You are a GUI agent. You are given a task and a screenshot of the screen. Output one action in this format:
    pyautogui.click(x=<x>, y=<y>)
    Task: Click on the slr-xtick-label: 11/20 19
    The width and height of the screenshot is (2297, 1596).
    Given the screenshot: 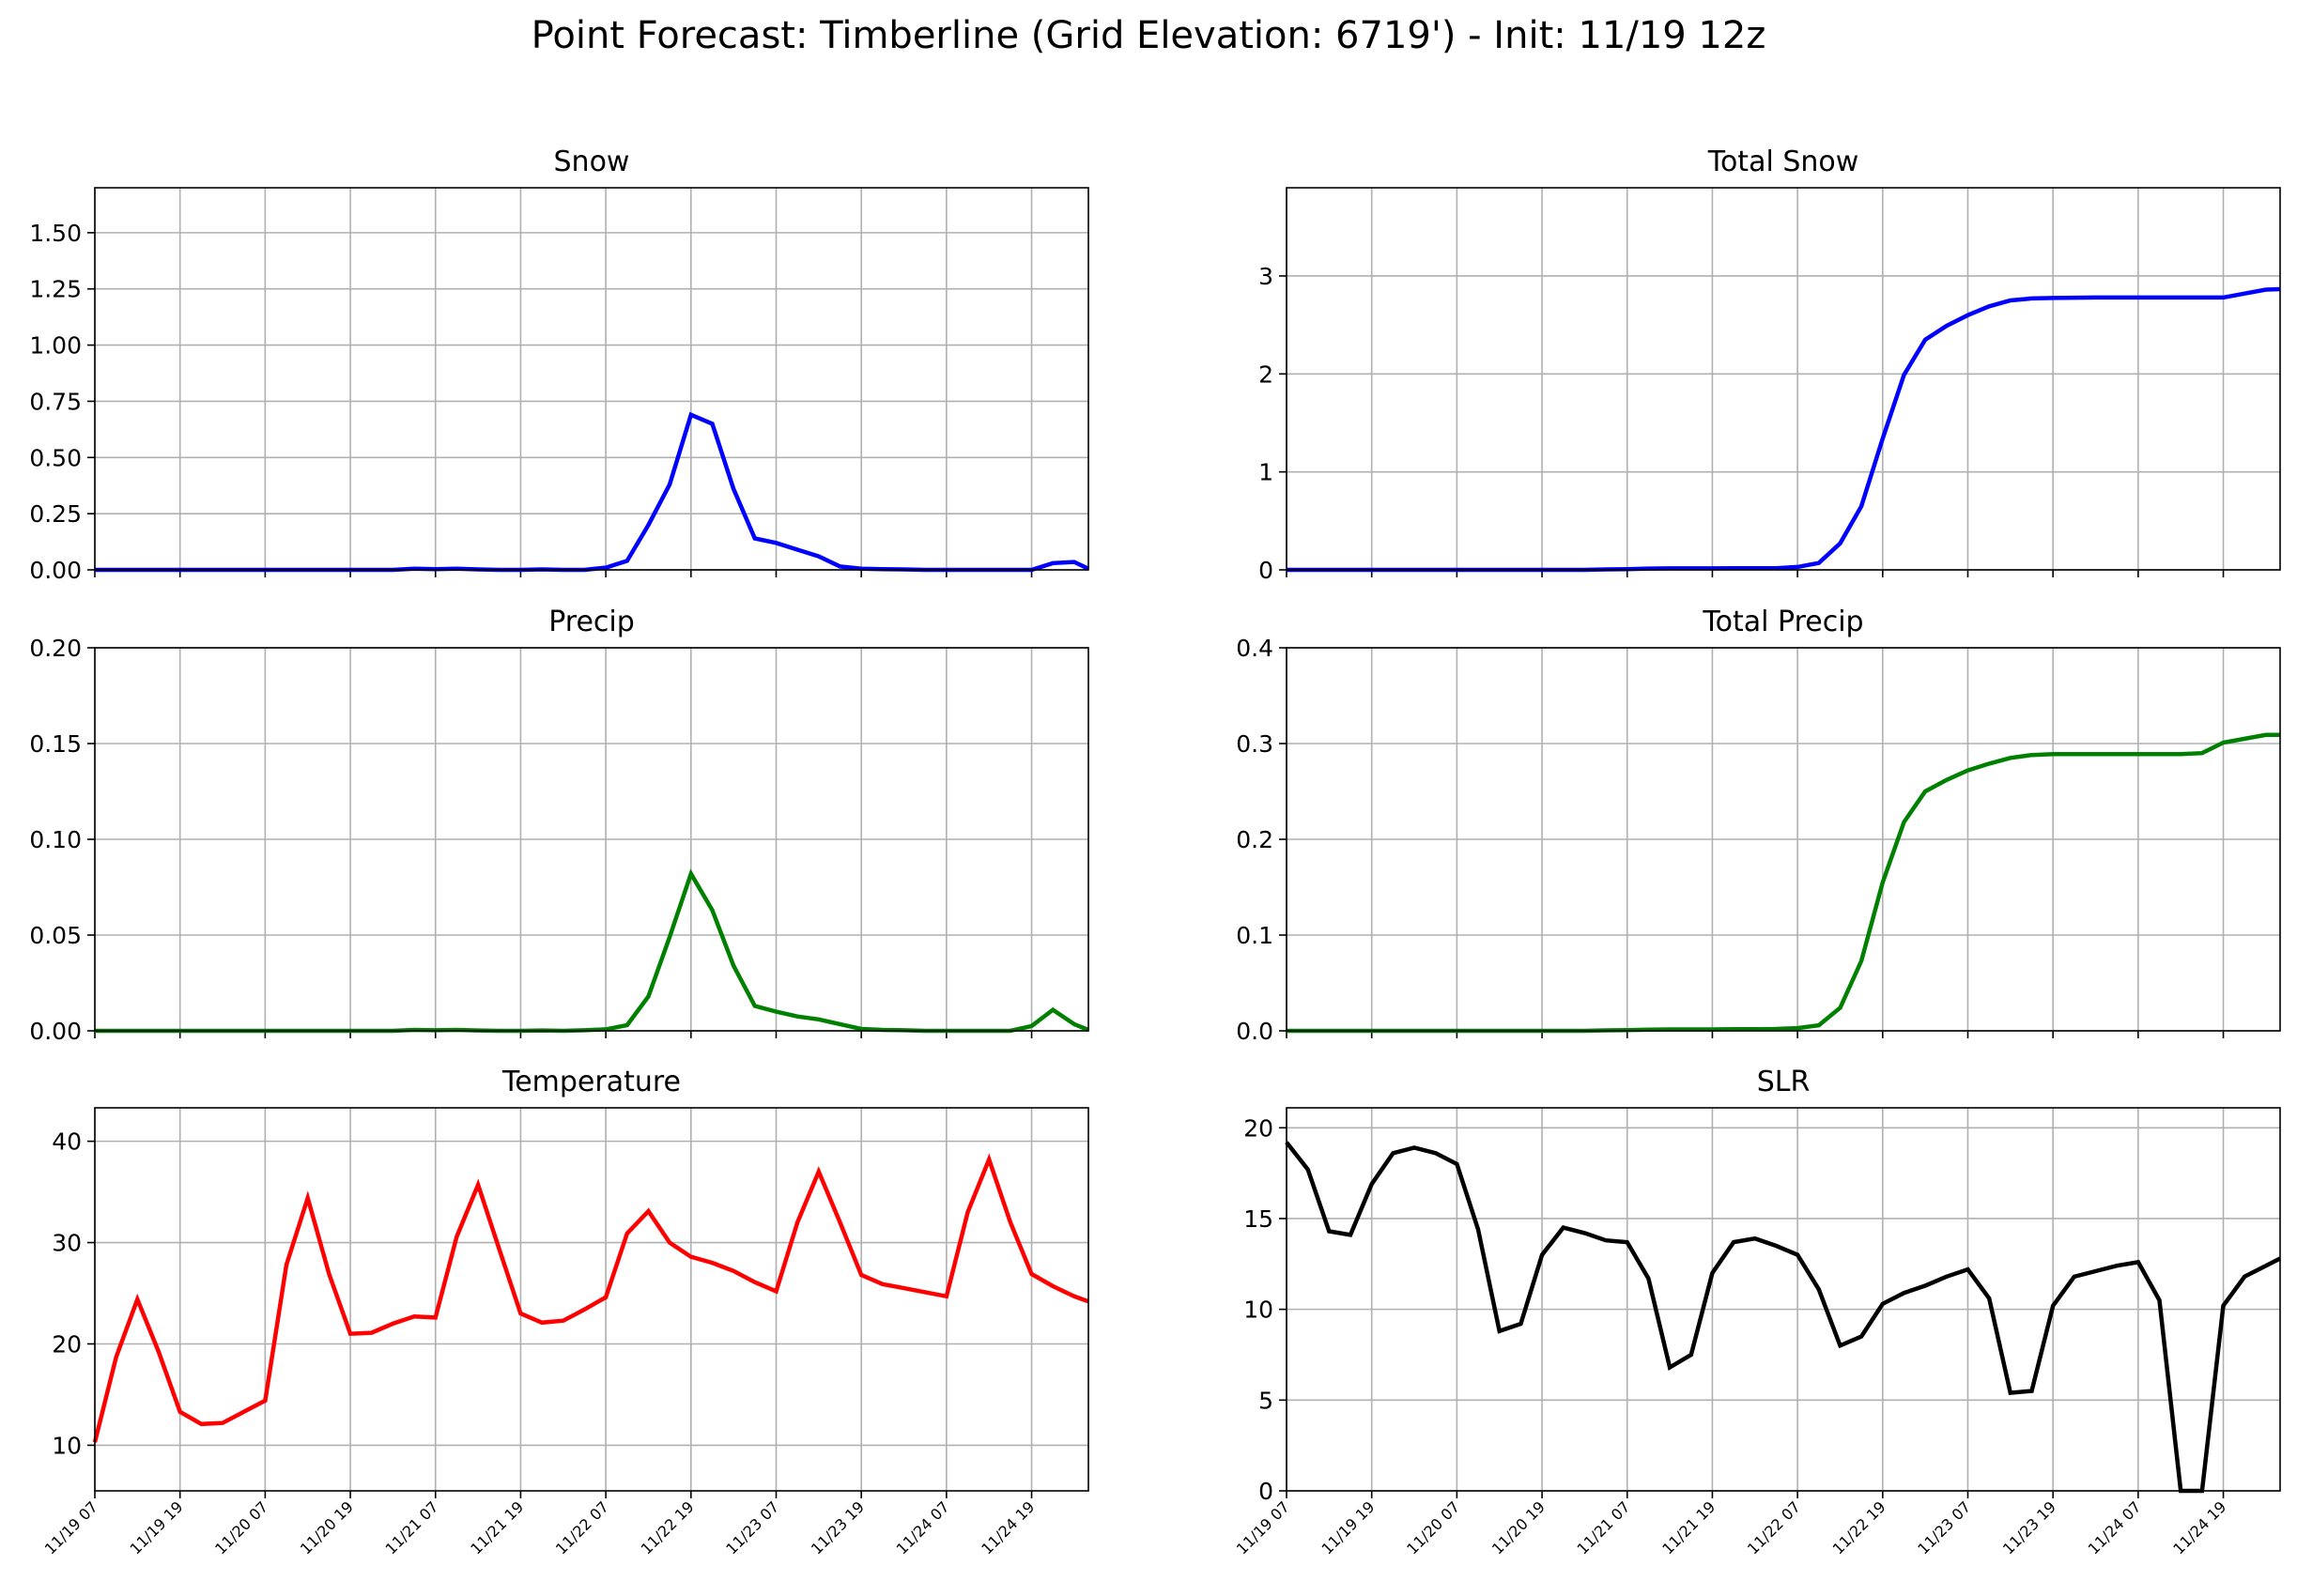 What is the action you would take?
    pyautogui.click(x=1518, y=1528)
    